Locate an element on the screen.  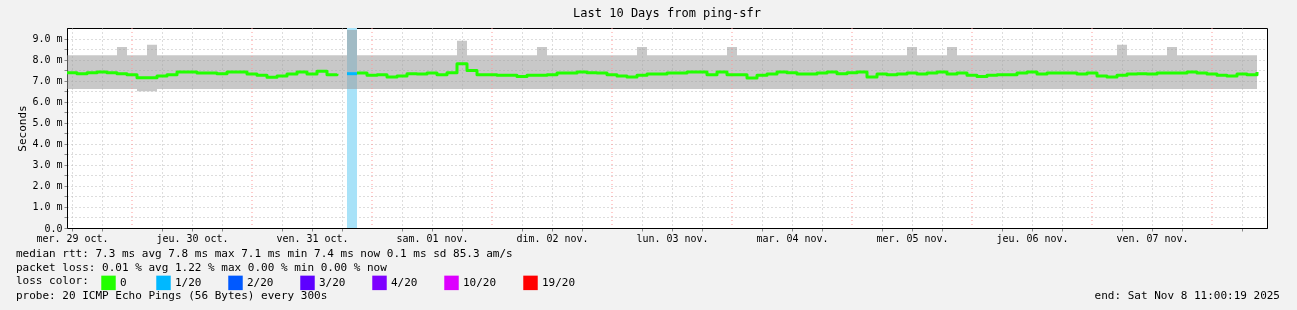
x-tick-label: ven. 31 oct. is located at coordinates (312, 238).